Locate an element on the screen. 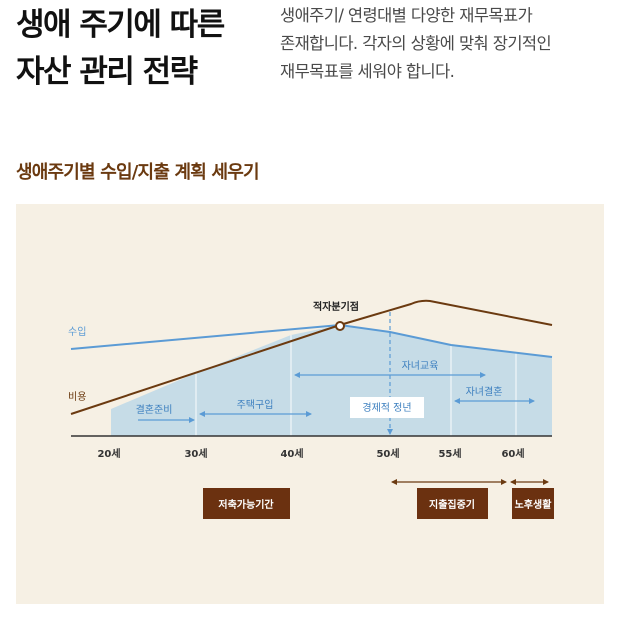 This screenshot has height=625, width=640. saving-period-badge is located at coordinates (246, 503).